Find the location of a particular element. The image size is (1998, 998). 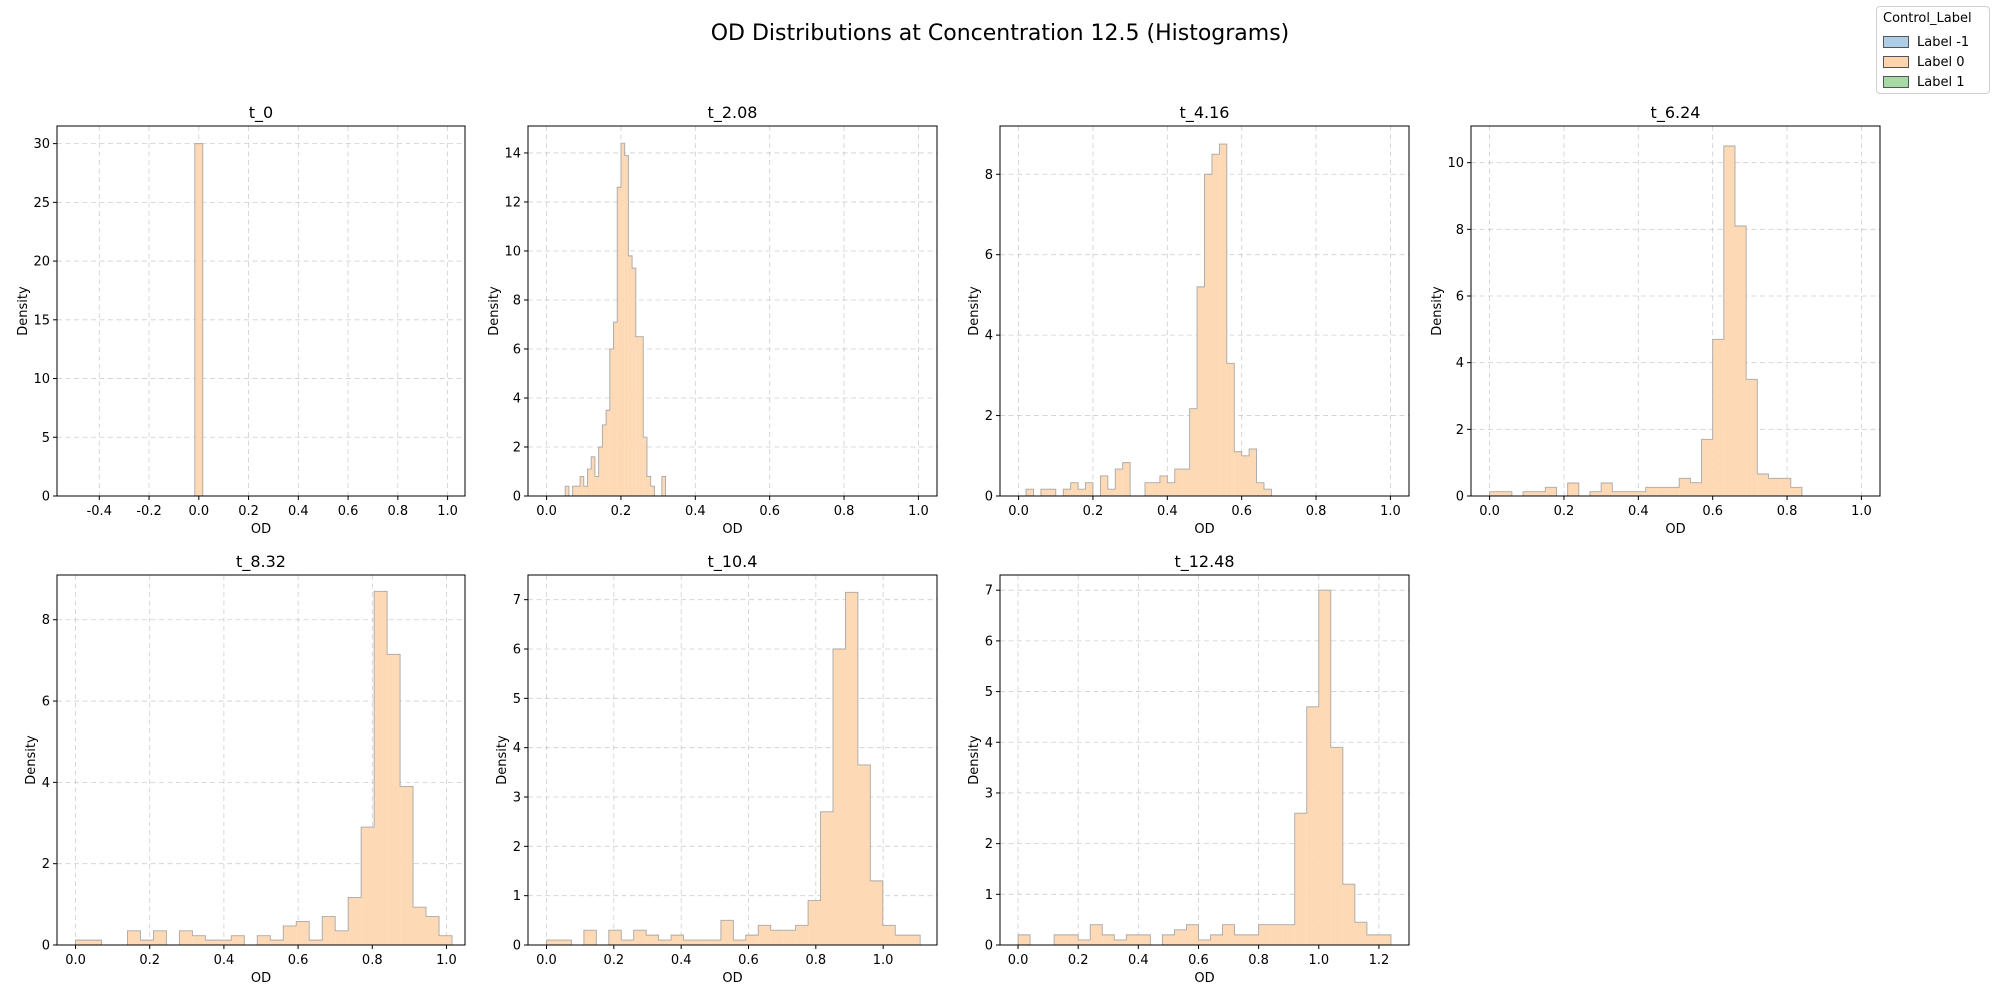

x-tick-label: 0.4 is located at coordinates (695, 511).